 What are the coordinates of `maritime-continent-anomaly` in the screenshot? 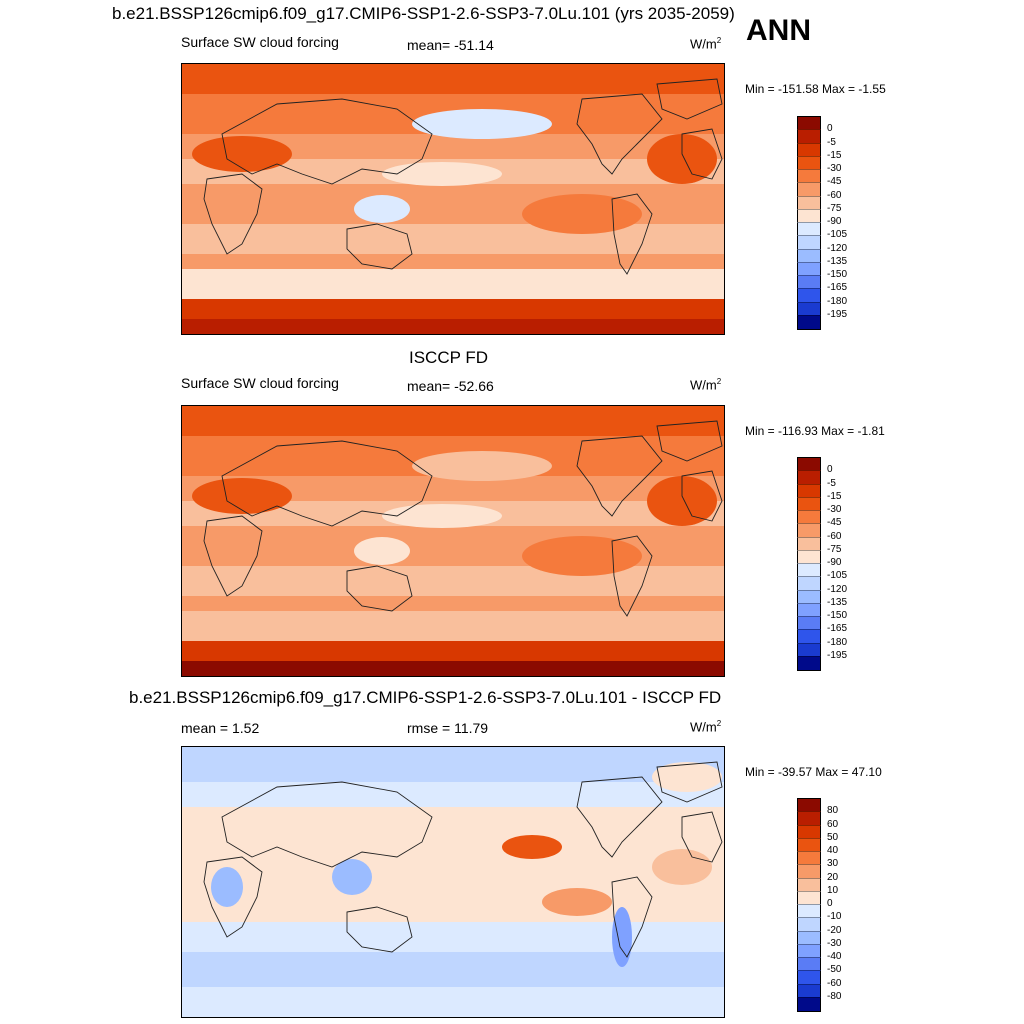 It's located at (352, 877).